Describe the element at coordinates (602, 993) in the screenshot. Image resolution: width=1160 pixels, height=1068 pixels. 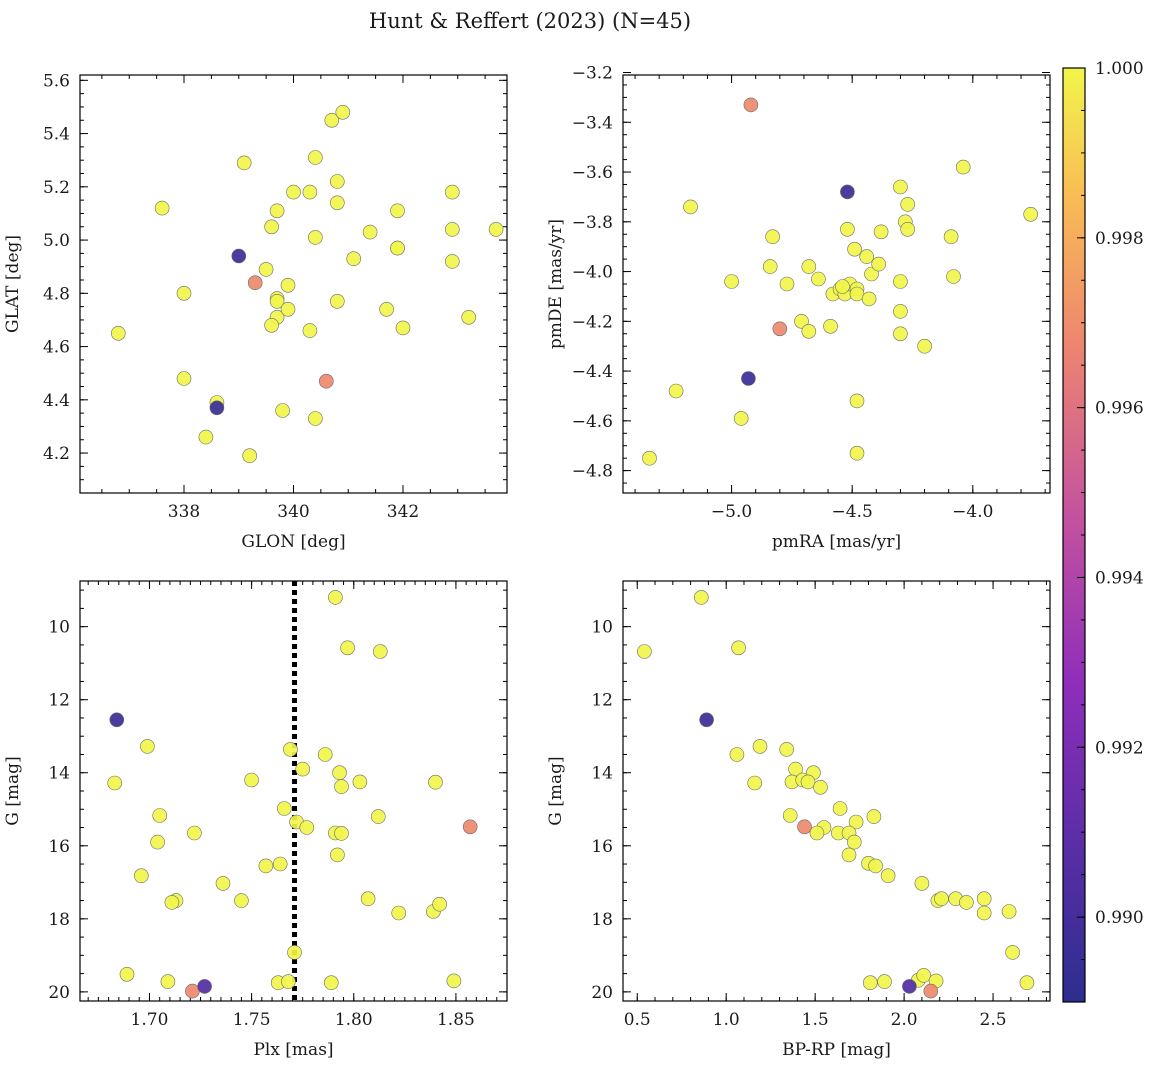
I see `y-tick-label: 20` at that location.